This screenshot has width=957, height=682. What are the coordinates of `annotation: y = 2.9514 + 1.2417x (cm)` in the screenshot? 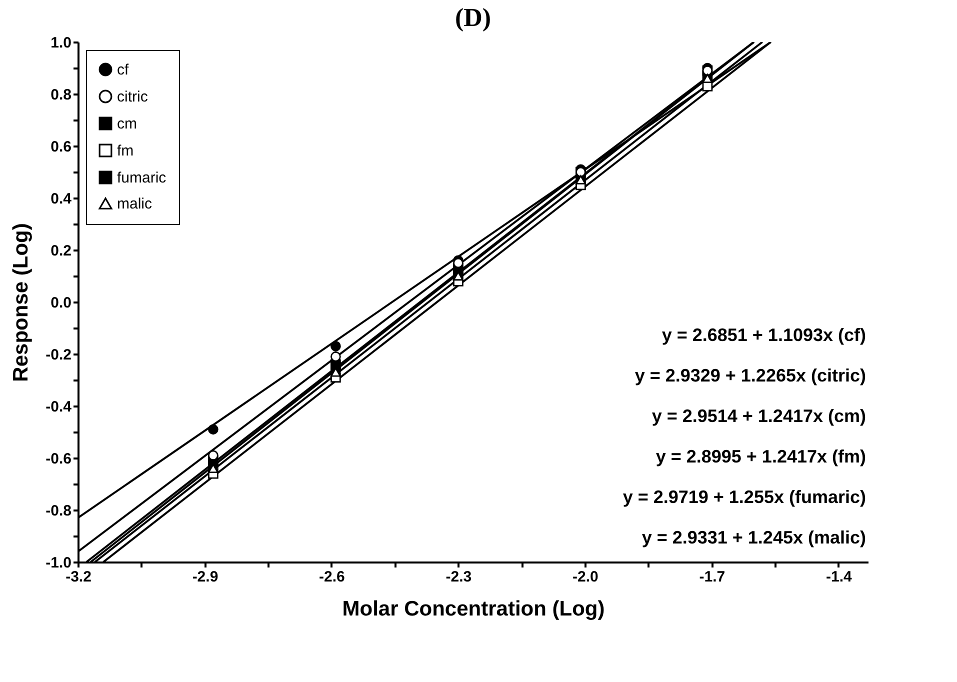 It's located at (759, 416).